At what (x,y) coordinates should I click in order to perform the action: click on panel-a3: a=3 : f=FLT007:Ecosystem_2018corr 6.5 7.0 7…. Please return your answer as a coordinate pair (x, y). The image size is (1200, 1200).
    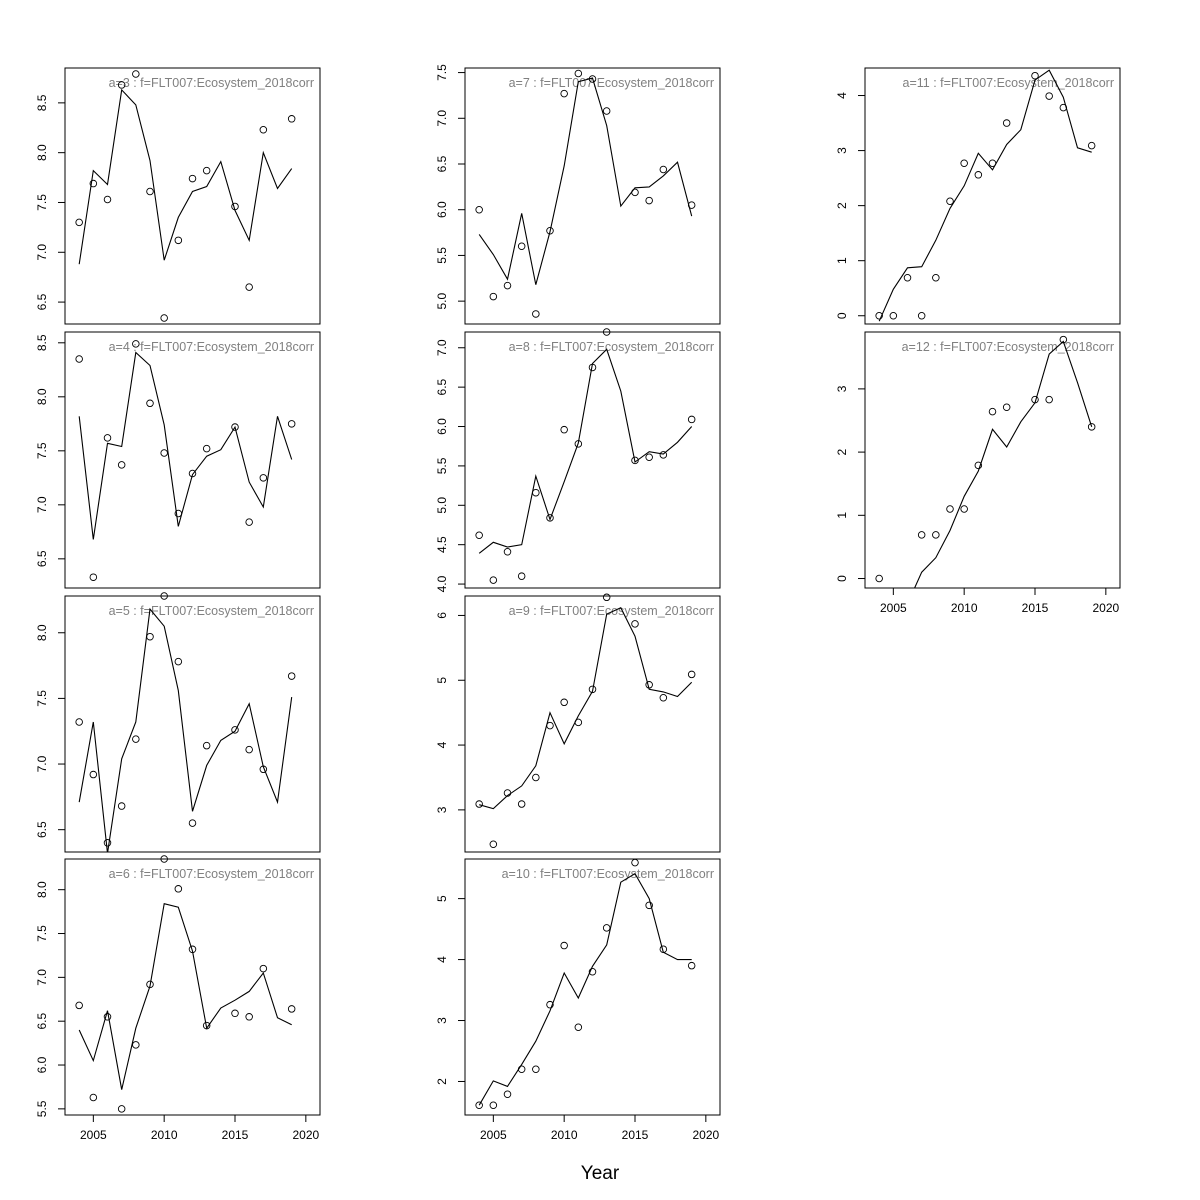
    Looking at the image, I should click on (178, 196).